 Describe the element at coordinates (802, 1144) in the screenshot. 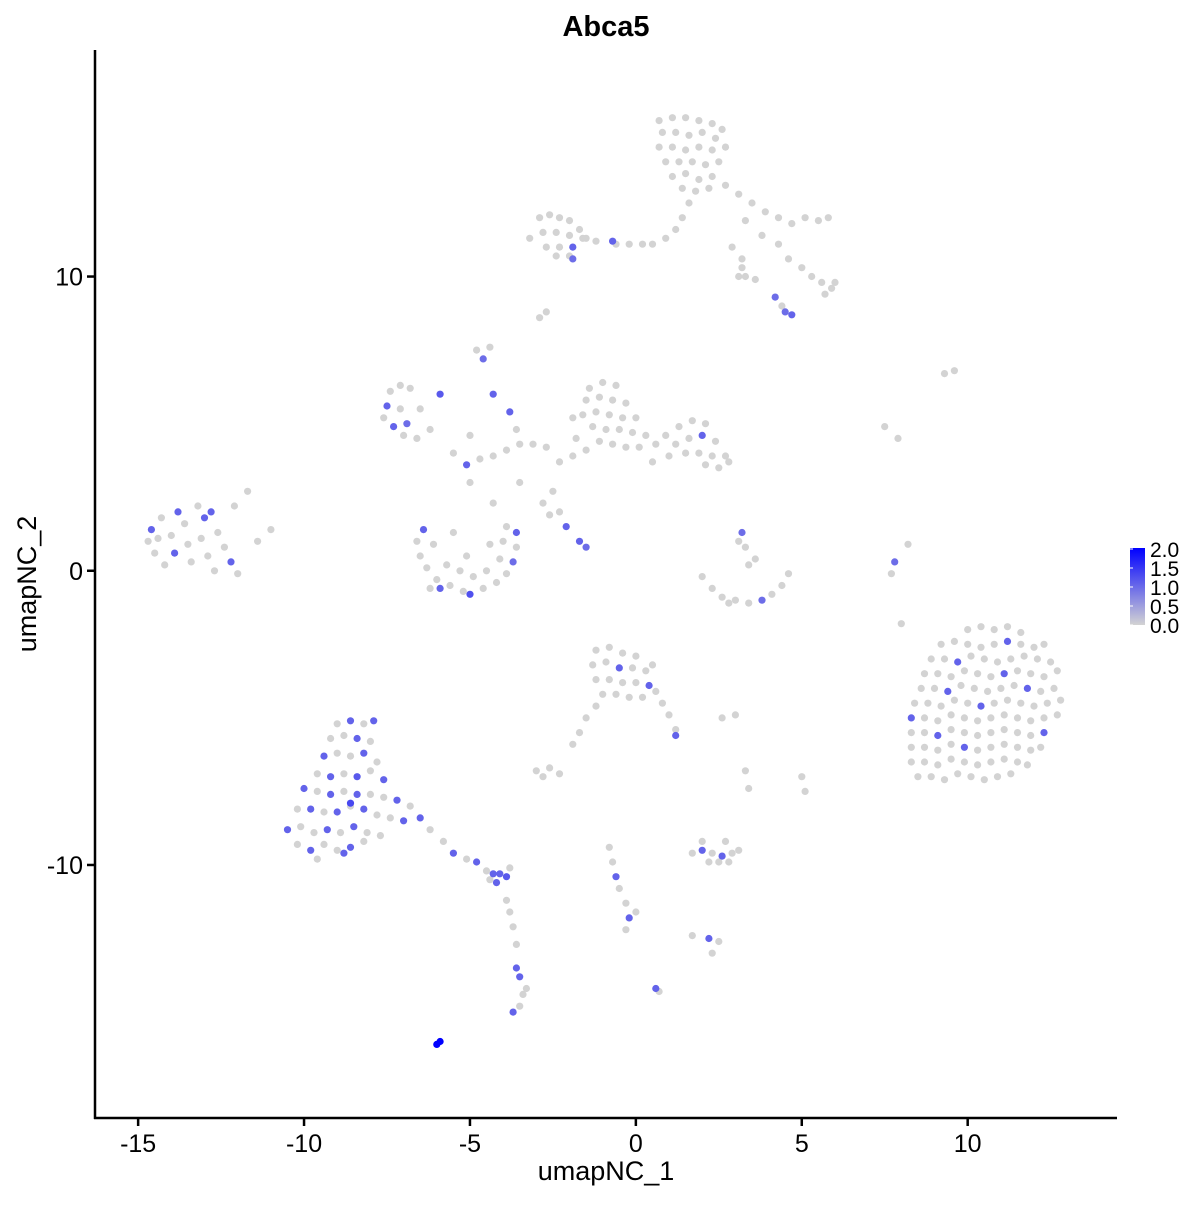

I see `x-tick-label: 5` at that location.